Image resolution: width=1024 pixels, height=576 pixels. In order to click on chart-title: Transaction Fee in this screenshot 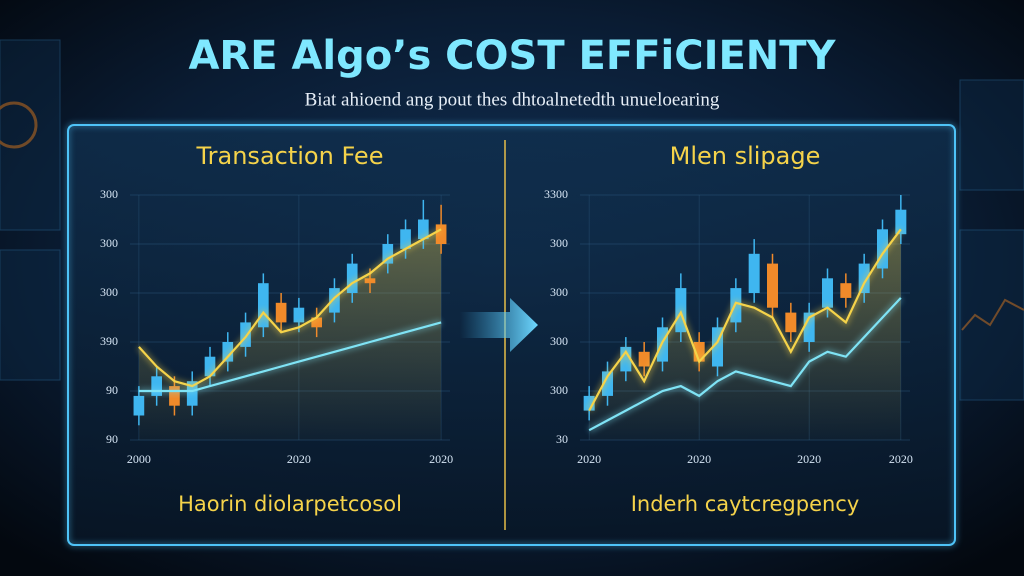, I will do `click(290, 156)`.